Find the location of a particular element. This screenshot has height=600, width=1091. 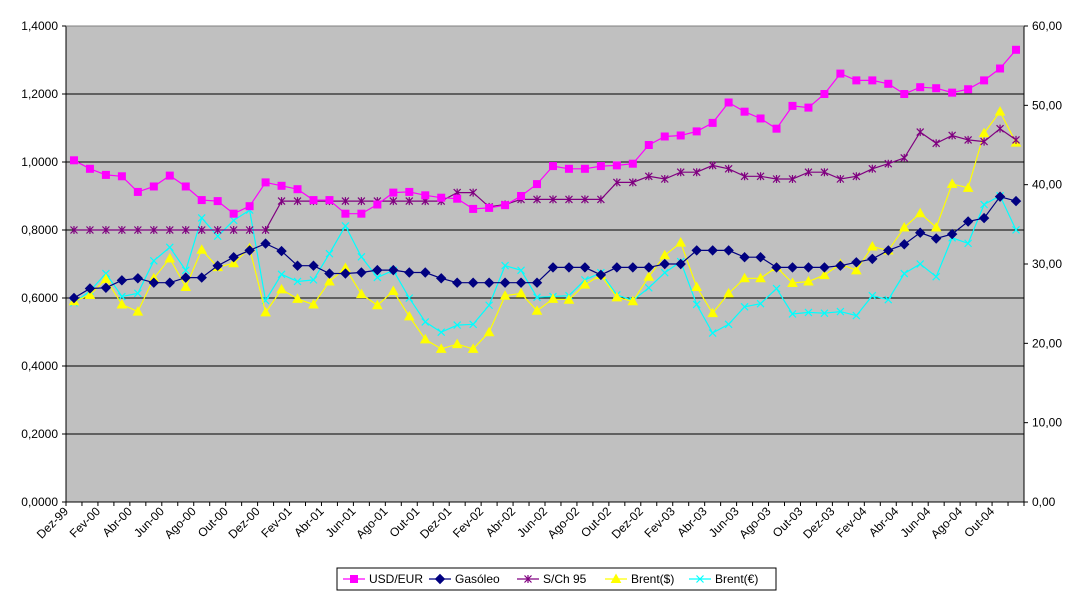

right-tick-label: 30,00 is located at coordinates (1047, 264).